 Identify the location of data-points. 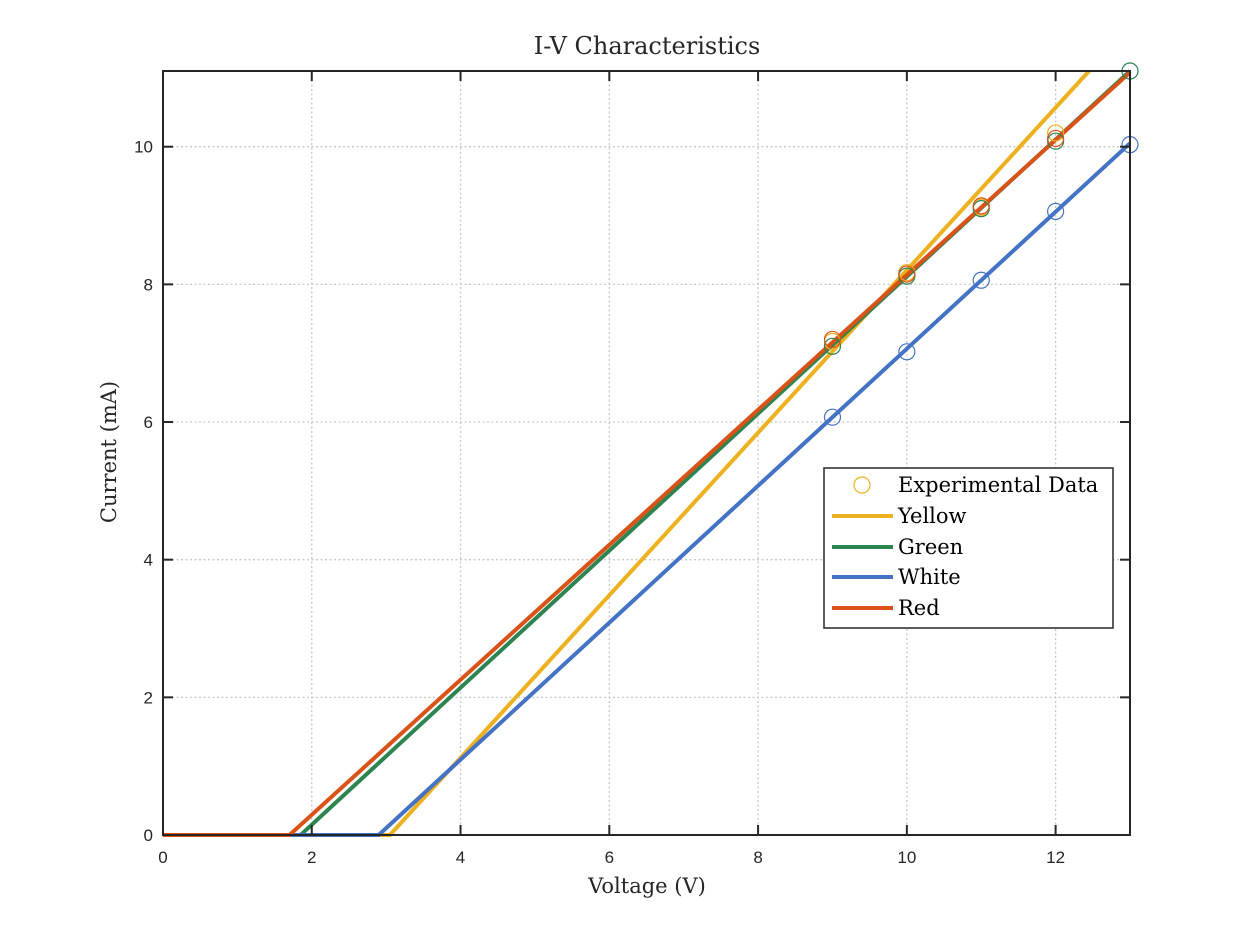
(981, 244).